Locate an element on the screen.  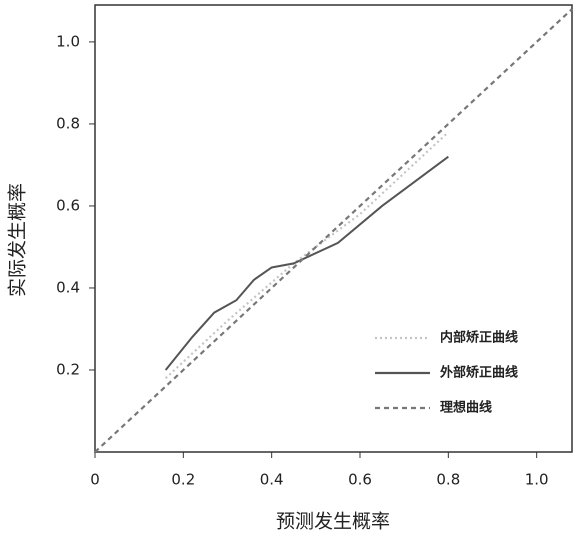
x-tick-label: 0.2 is located at coordinates (183, 480).